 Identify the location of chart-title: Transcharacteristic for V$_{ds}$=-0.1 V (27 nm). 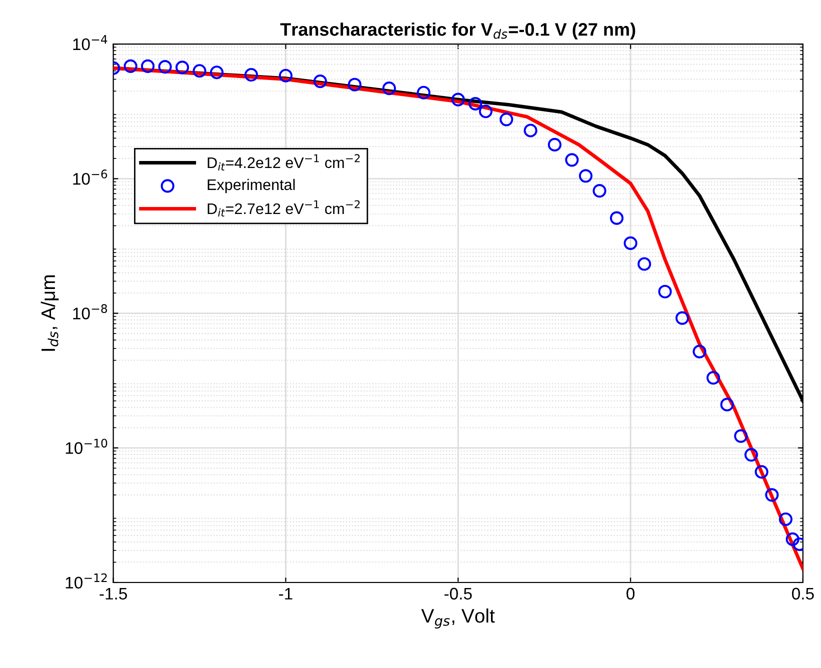
(458, 31).